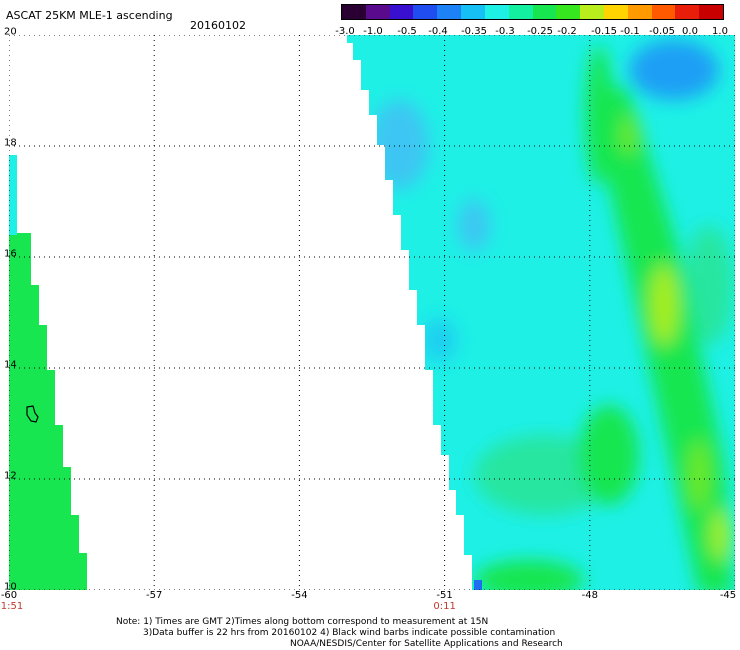  I want to click on island-outline, so click(32, 414).